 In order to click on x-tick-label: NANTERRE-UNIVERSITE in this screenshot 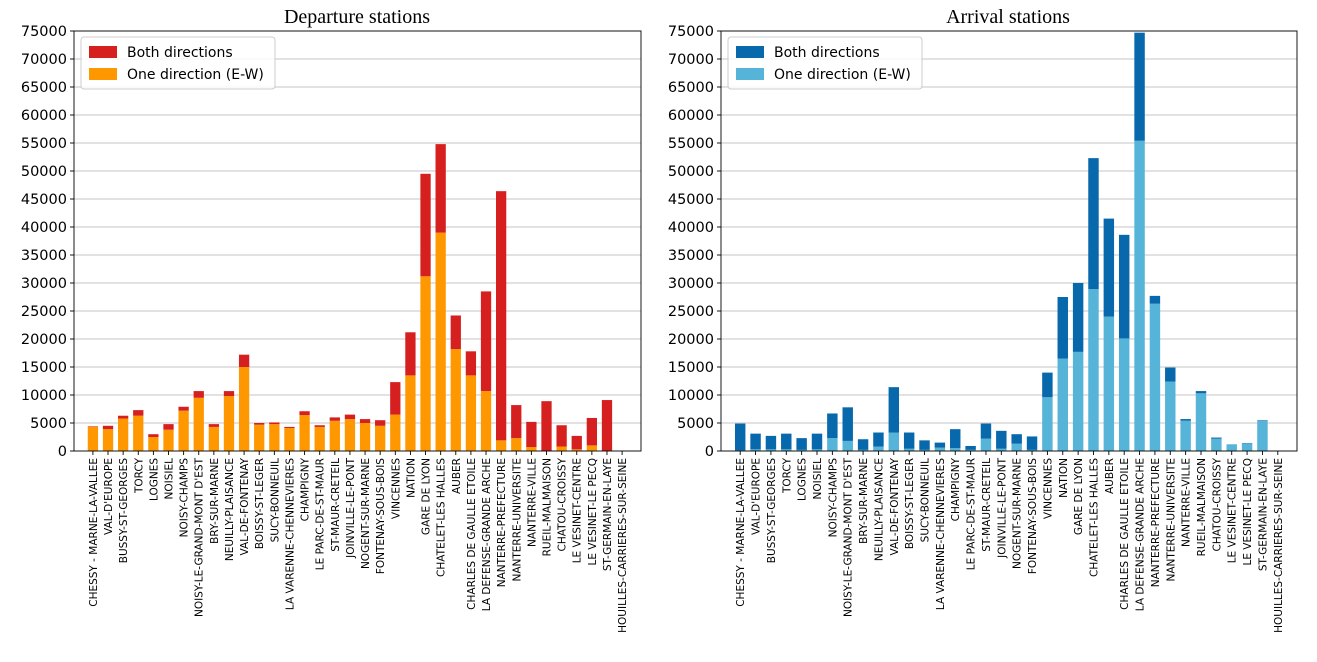, I will do `click(1171, 520)`.